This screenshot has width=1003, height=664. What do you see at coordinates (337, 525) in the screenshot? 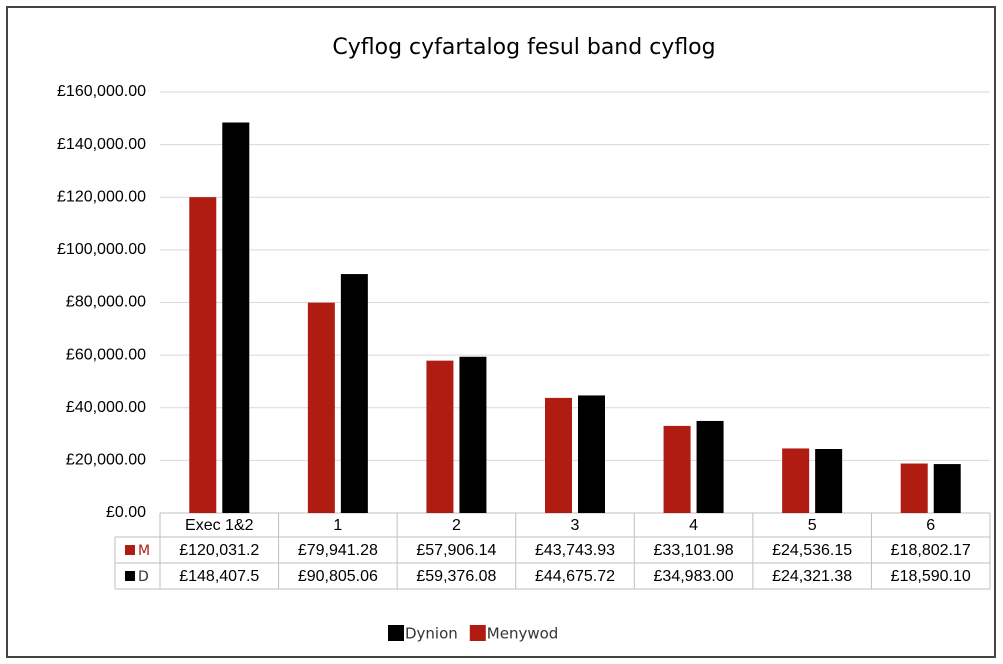
I see `x-tick-label: 1` at bounding box center [337, 525].